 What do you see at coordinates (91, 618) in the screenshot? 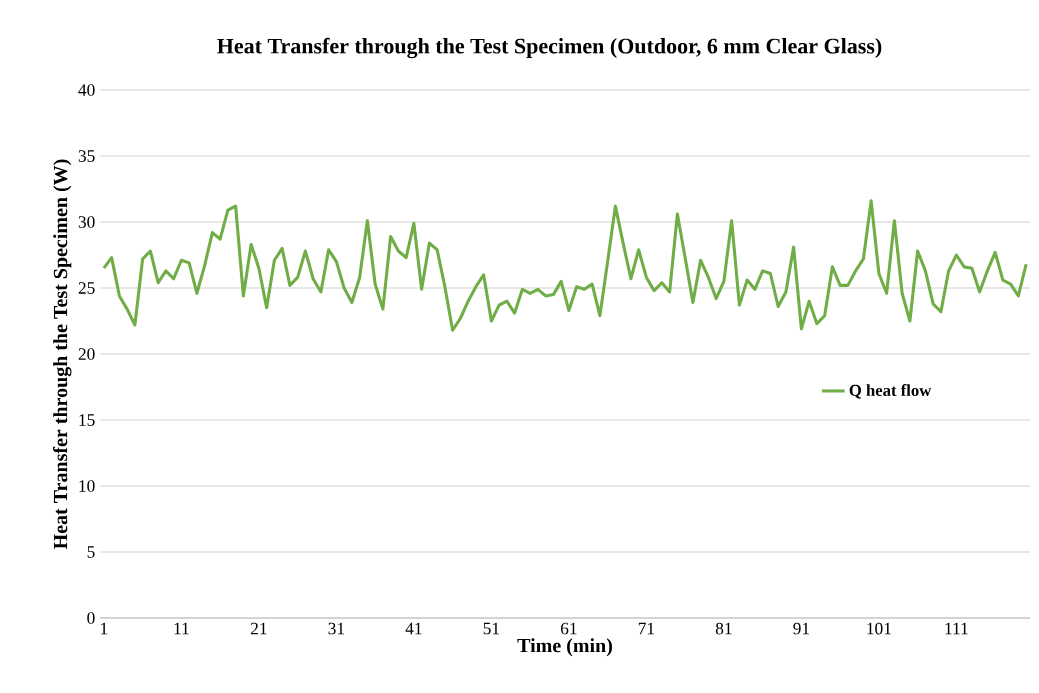
I see `y-tick-label: 0` at bounding box center [91, 618].